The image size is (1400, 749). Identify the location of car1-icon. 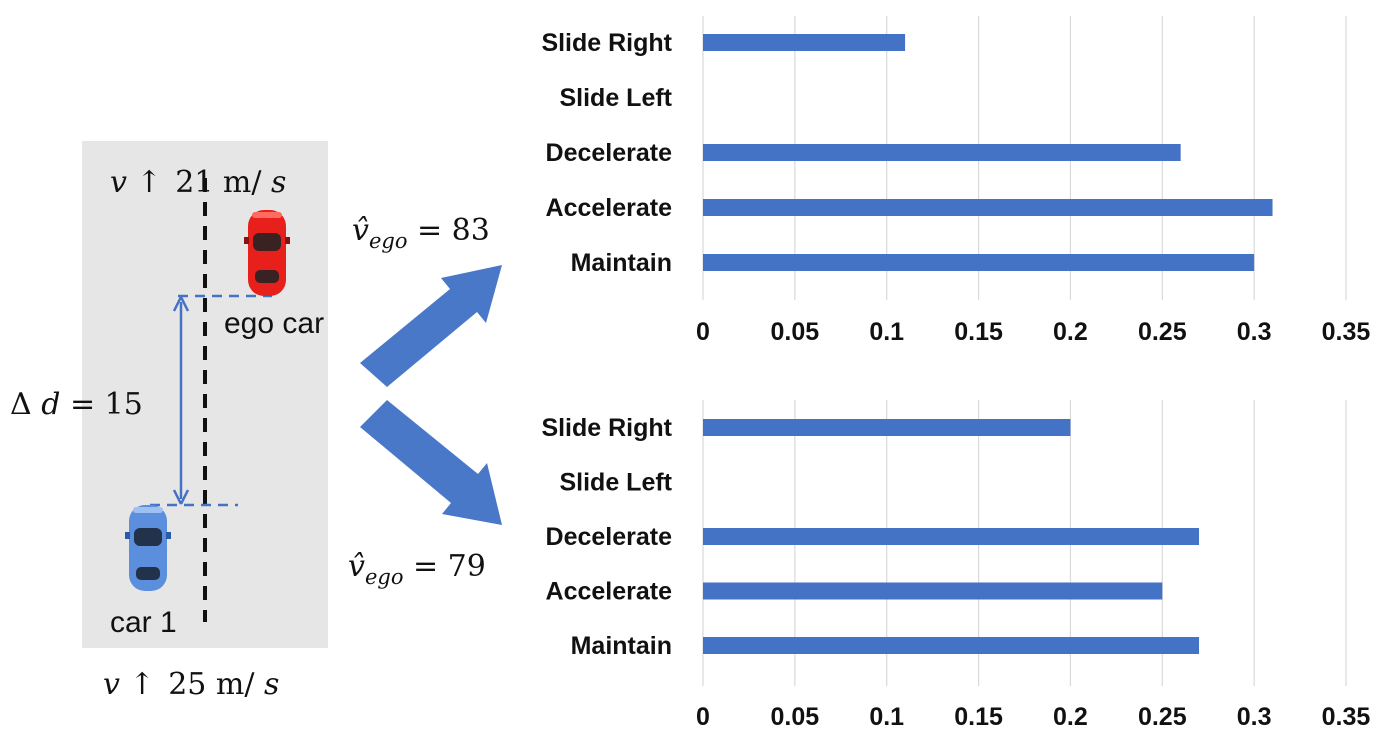
(148, 548).